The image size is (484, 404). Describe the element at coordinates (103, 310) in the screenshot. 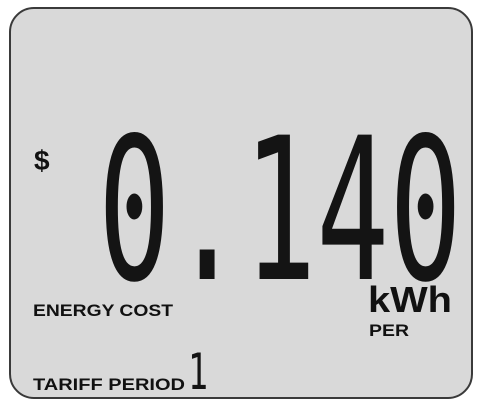

I see `energy-cost-label: ENERGY COST` at that location.